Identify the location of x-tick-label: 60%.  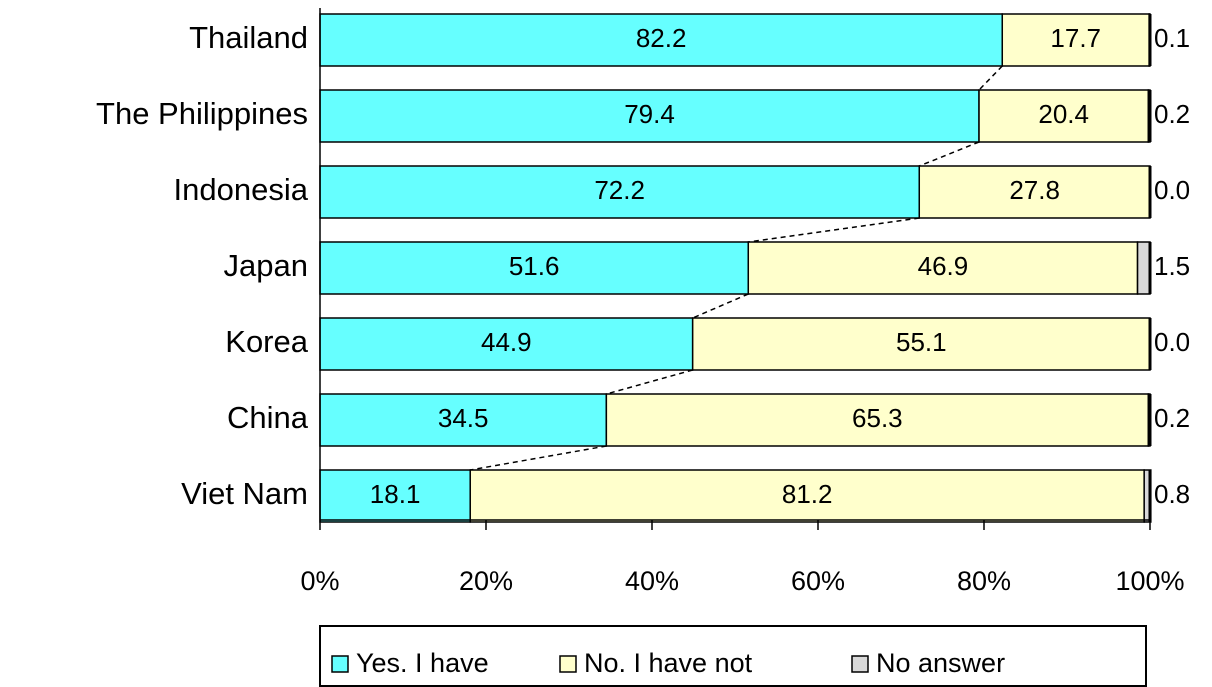
(818, 581).